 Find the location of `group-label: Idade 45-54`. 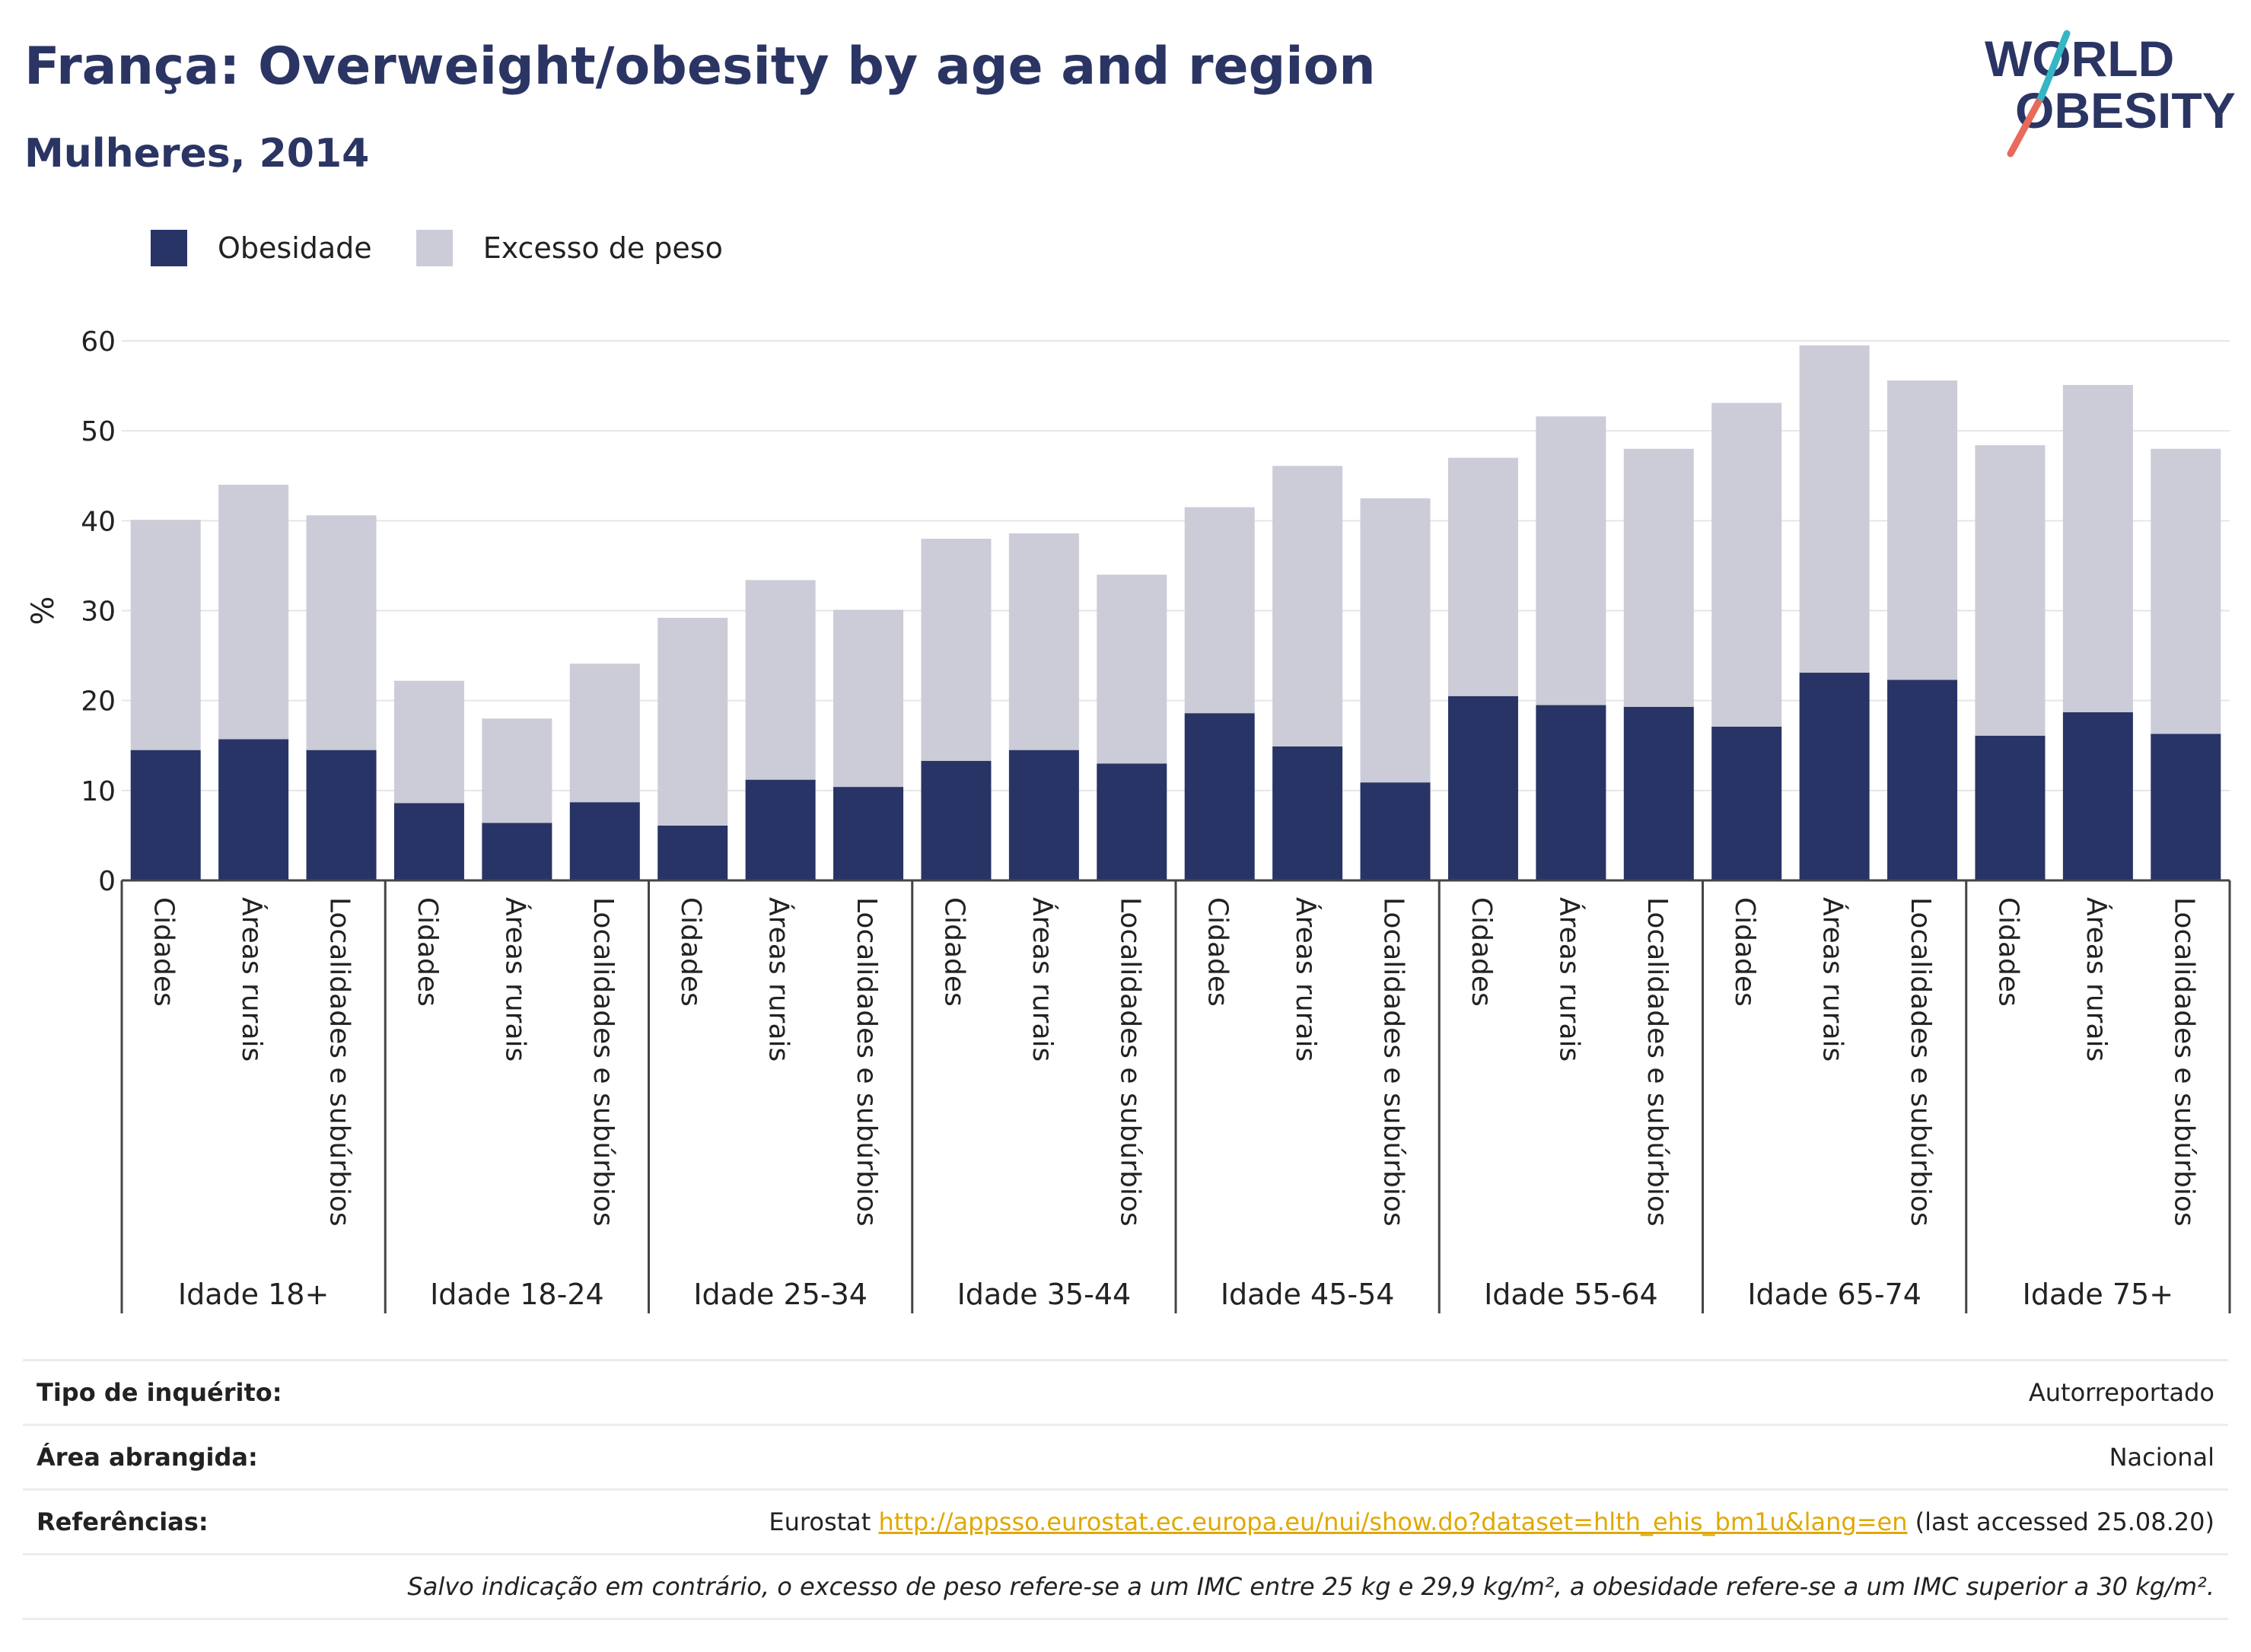

group-label: Idade 45-54 is located at coordinates (1308, 1294).